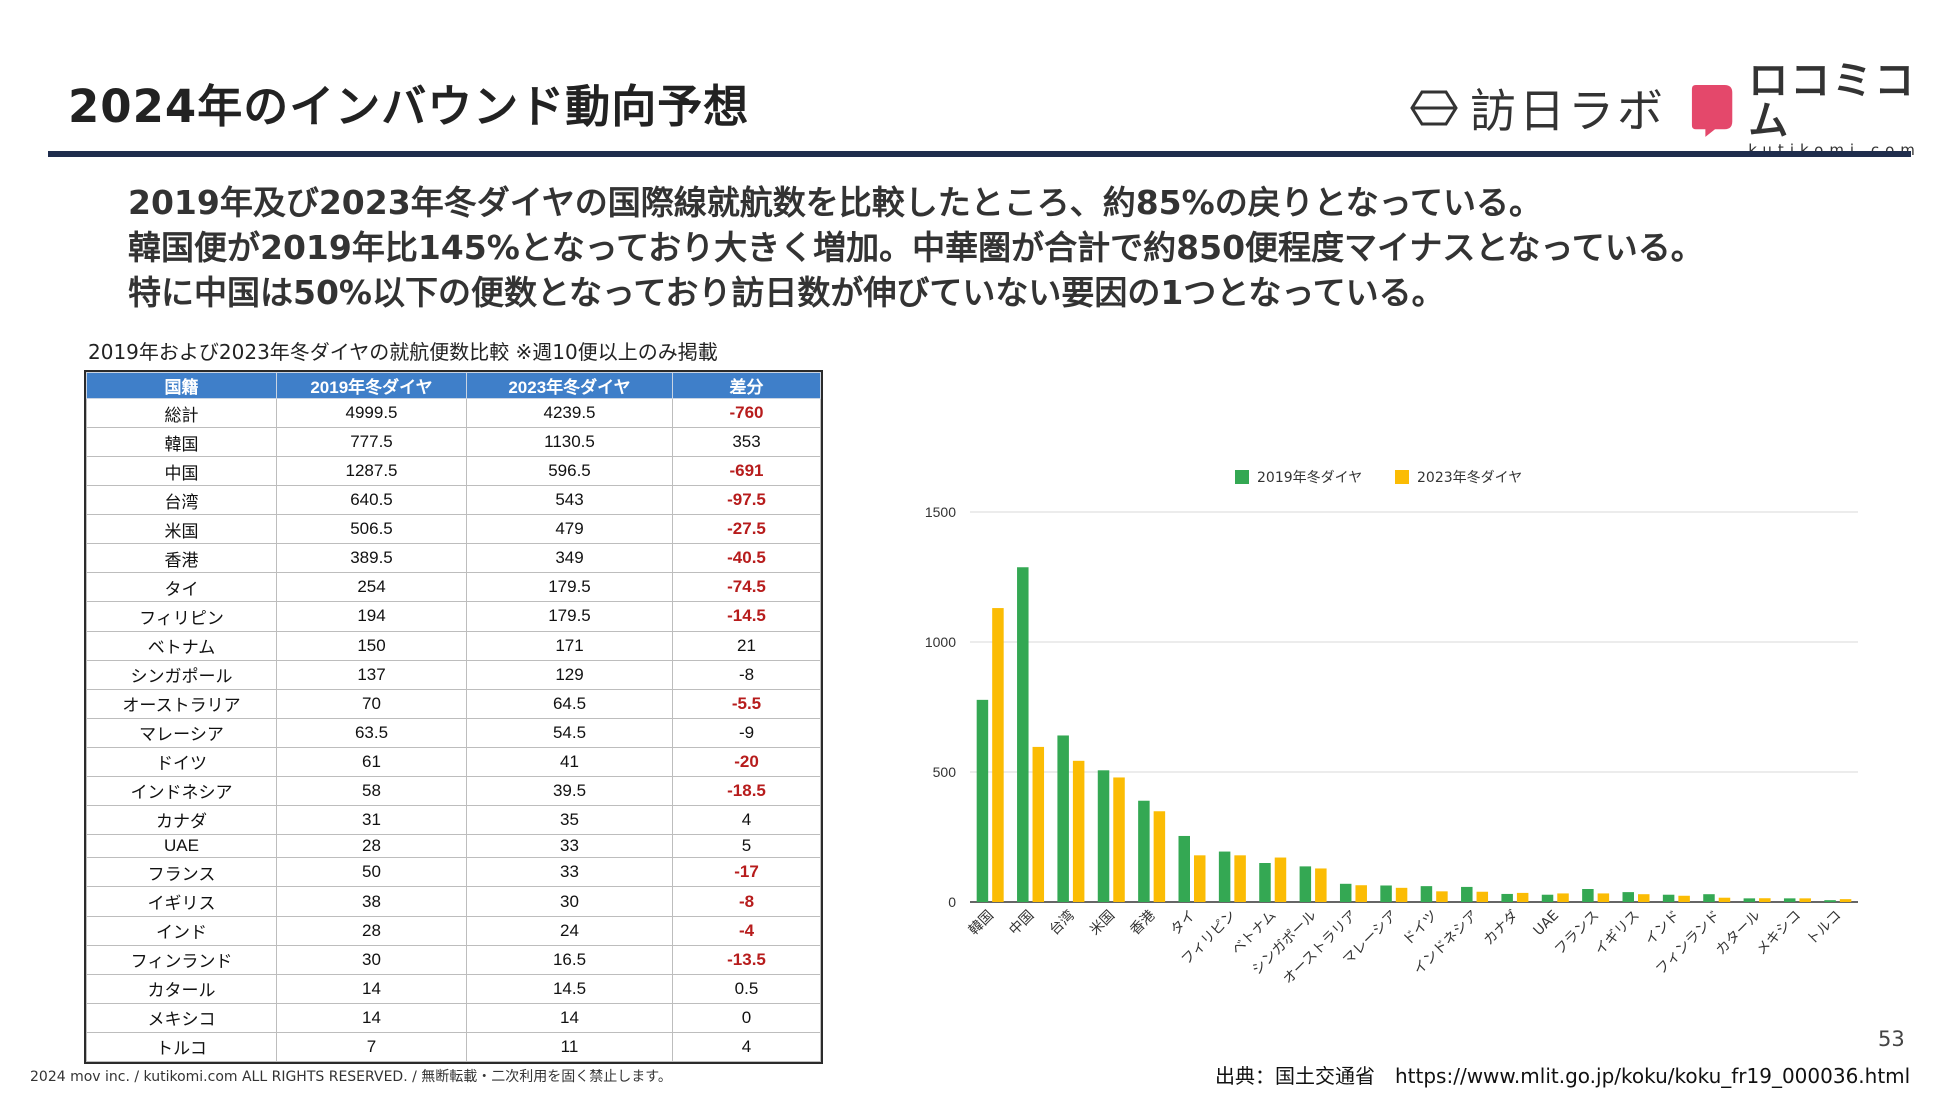  I want to click on table-row: インド 28 24 -4, so click(453, 930).